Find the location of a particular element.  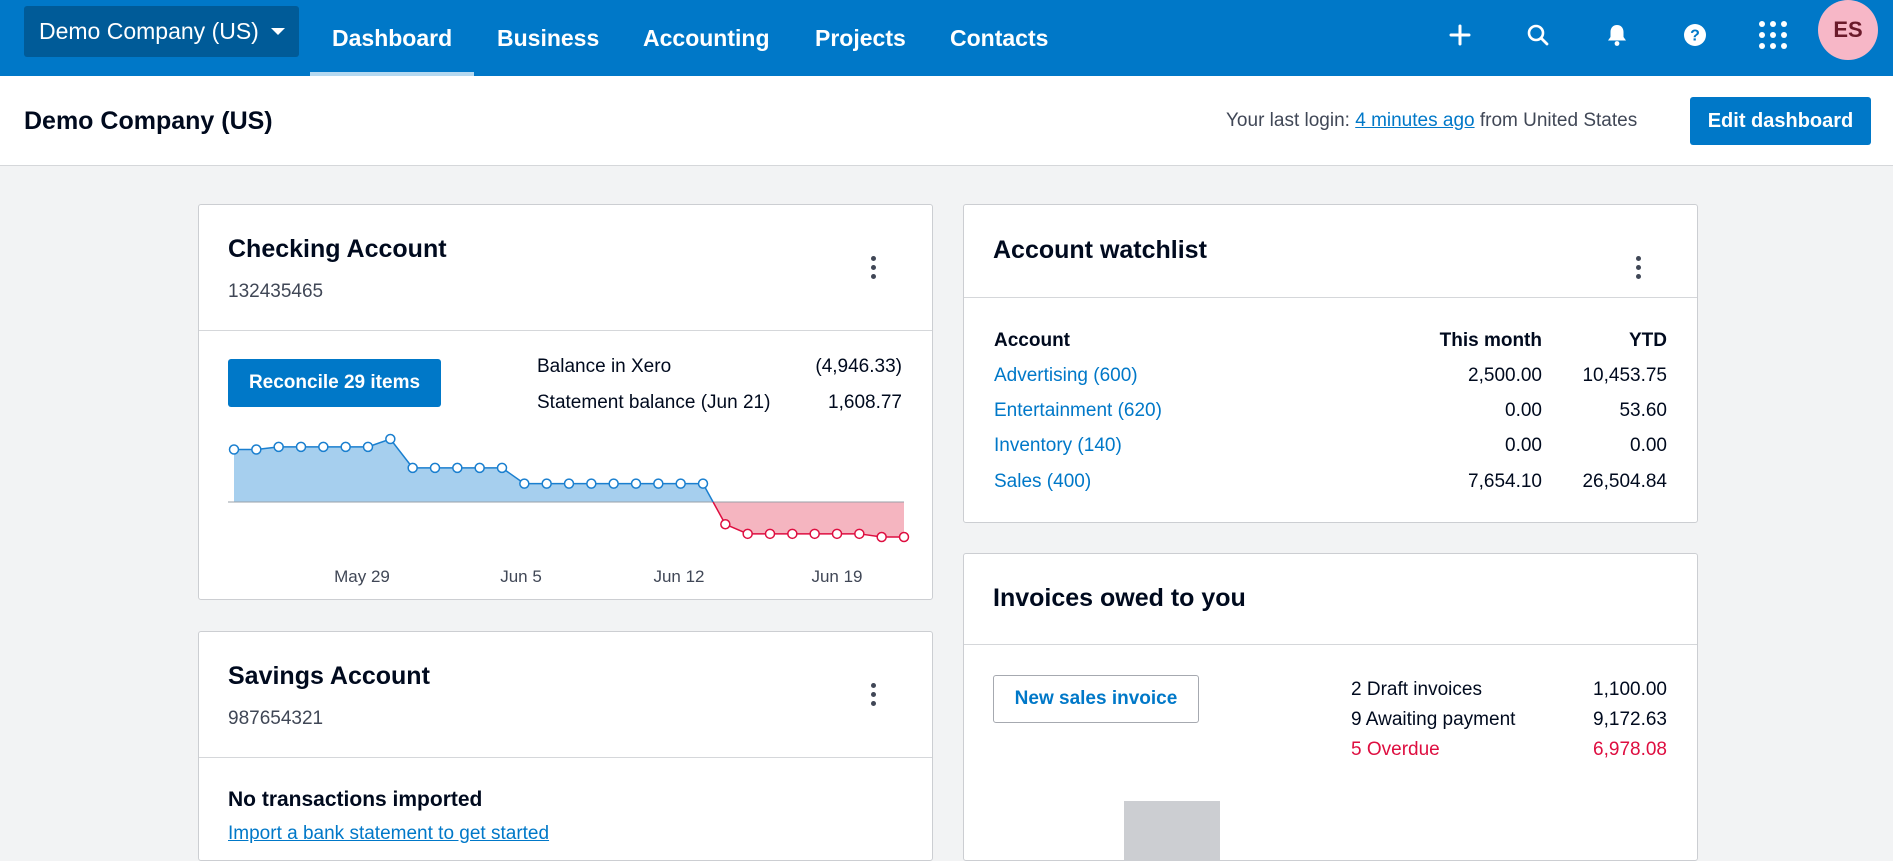

organization-switcher: Demo Company (US) is located at coordinates (161, 31).